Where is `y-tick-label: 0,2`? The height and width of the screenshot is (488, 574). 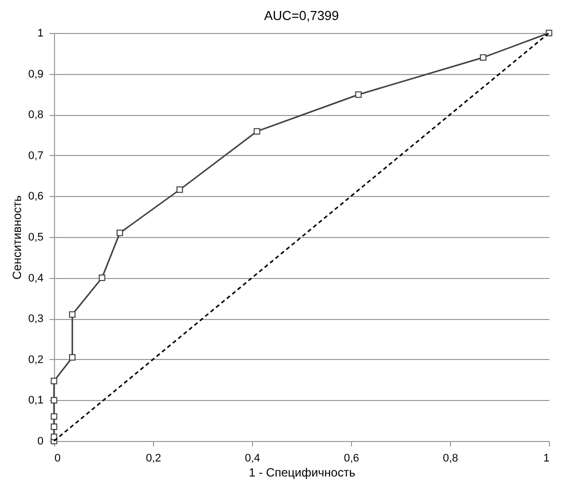
y-tick-label: 0,2 is located at coordinates (36, 360).